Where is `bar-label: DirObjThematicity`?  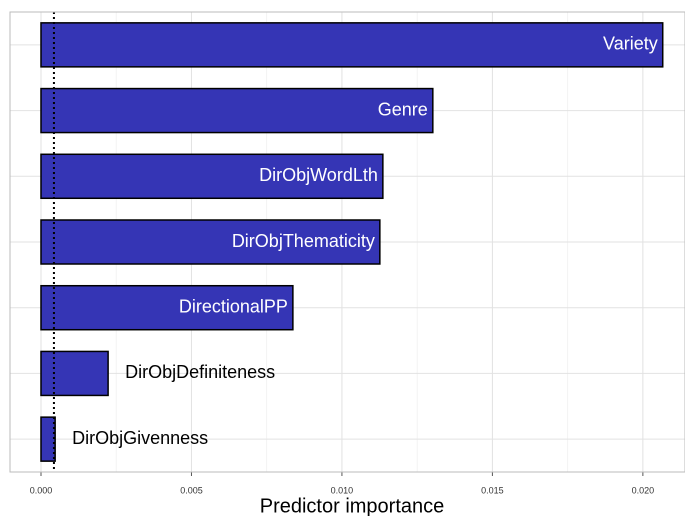
bar-label: DirObjThematicity is located at coordinates (303, 241).